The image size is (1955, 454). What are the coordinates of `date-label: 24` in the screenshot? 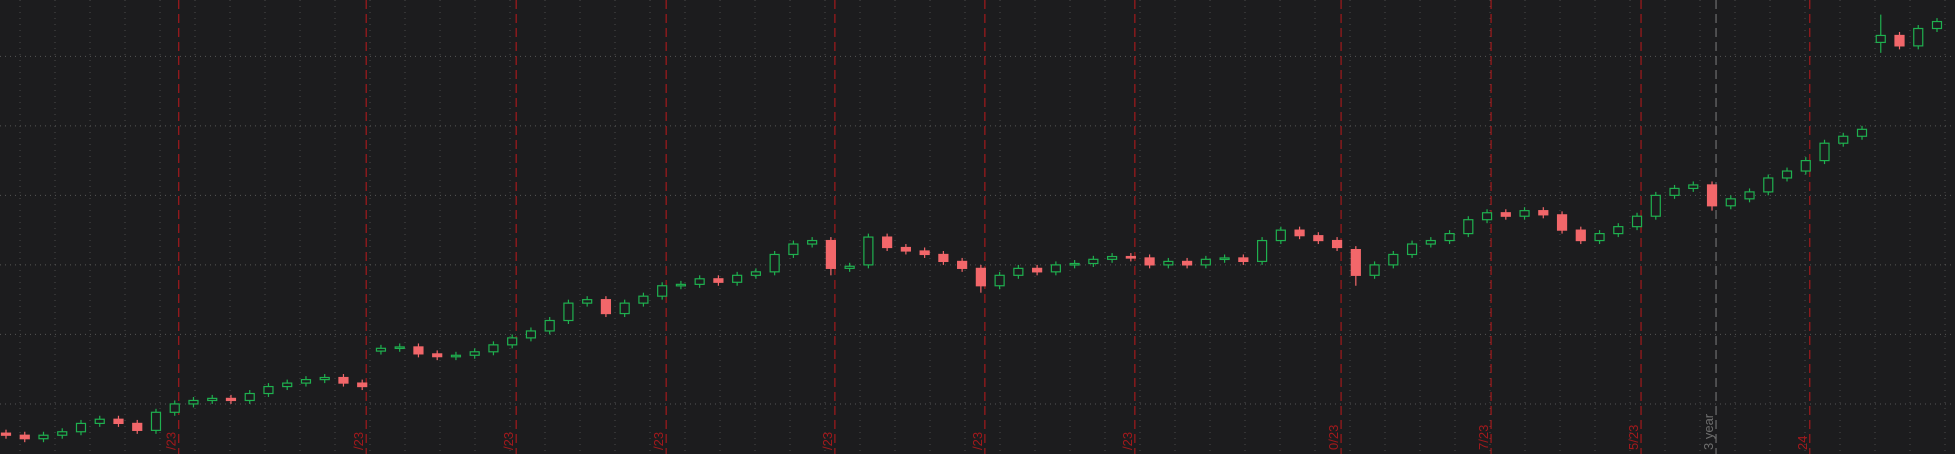 It's located at (1802, 443).